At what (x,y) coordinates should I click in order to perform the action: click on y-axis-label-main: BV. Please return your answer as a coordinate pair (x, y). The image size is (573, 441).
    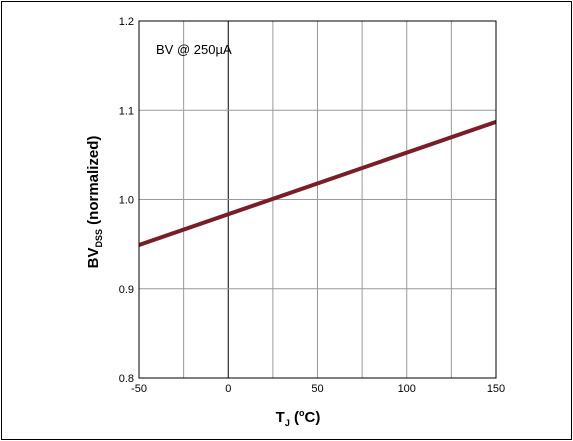
    Looking at the image, I should click on (93, 258).